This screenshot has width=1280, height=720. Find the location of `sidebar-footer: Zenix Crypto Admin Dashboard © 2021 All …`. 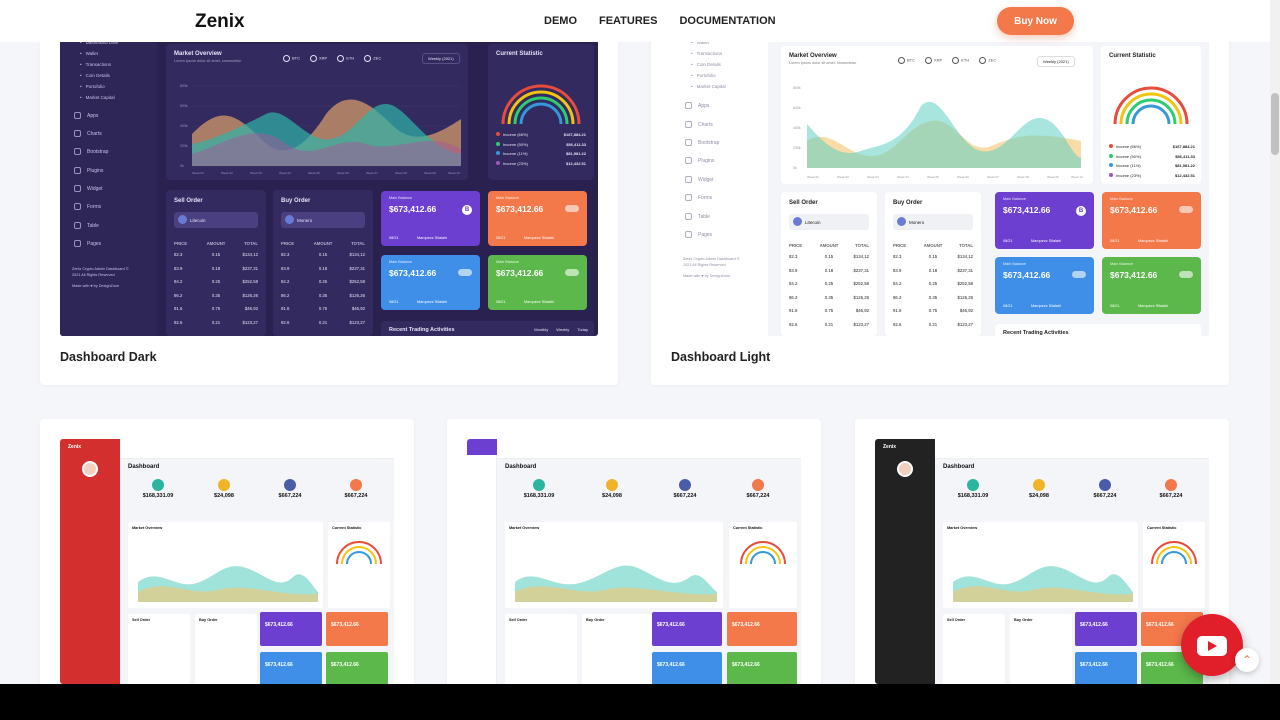

sidebar-footer: Zenix Crypto Admin Dashboard © 2021 All … is located at coordinates (100, 277).